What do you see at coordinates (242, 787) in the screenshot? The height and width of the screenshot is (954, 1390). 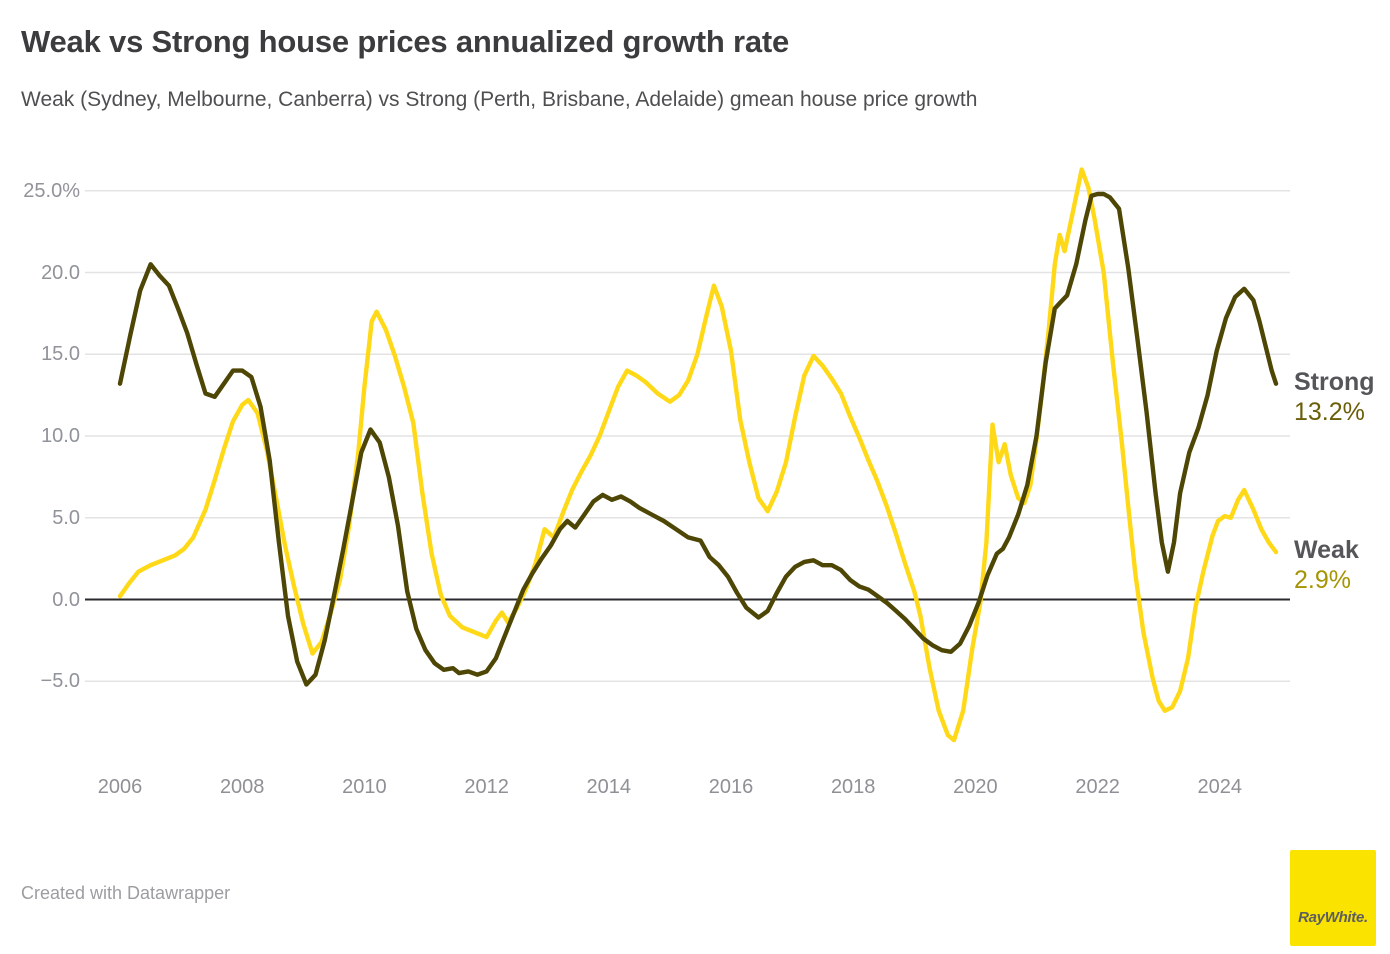 I see `x-axis-tick-label-2008: 2008` at bounding box center [242, 787].